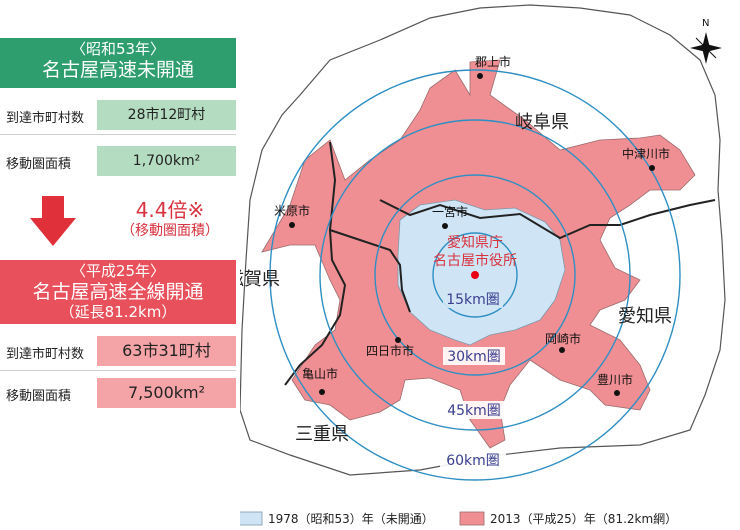 This screenshot has width=740, height=530. I want to click on before-row-area: 移動圏面積 1,700km², so click(118, 161).